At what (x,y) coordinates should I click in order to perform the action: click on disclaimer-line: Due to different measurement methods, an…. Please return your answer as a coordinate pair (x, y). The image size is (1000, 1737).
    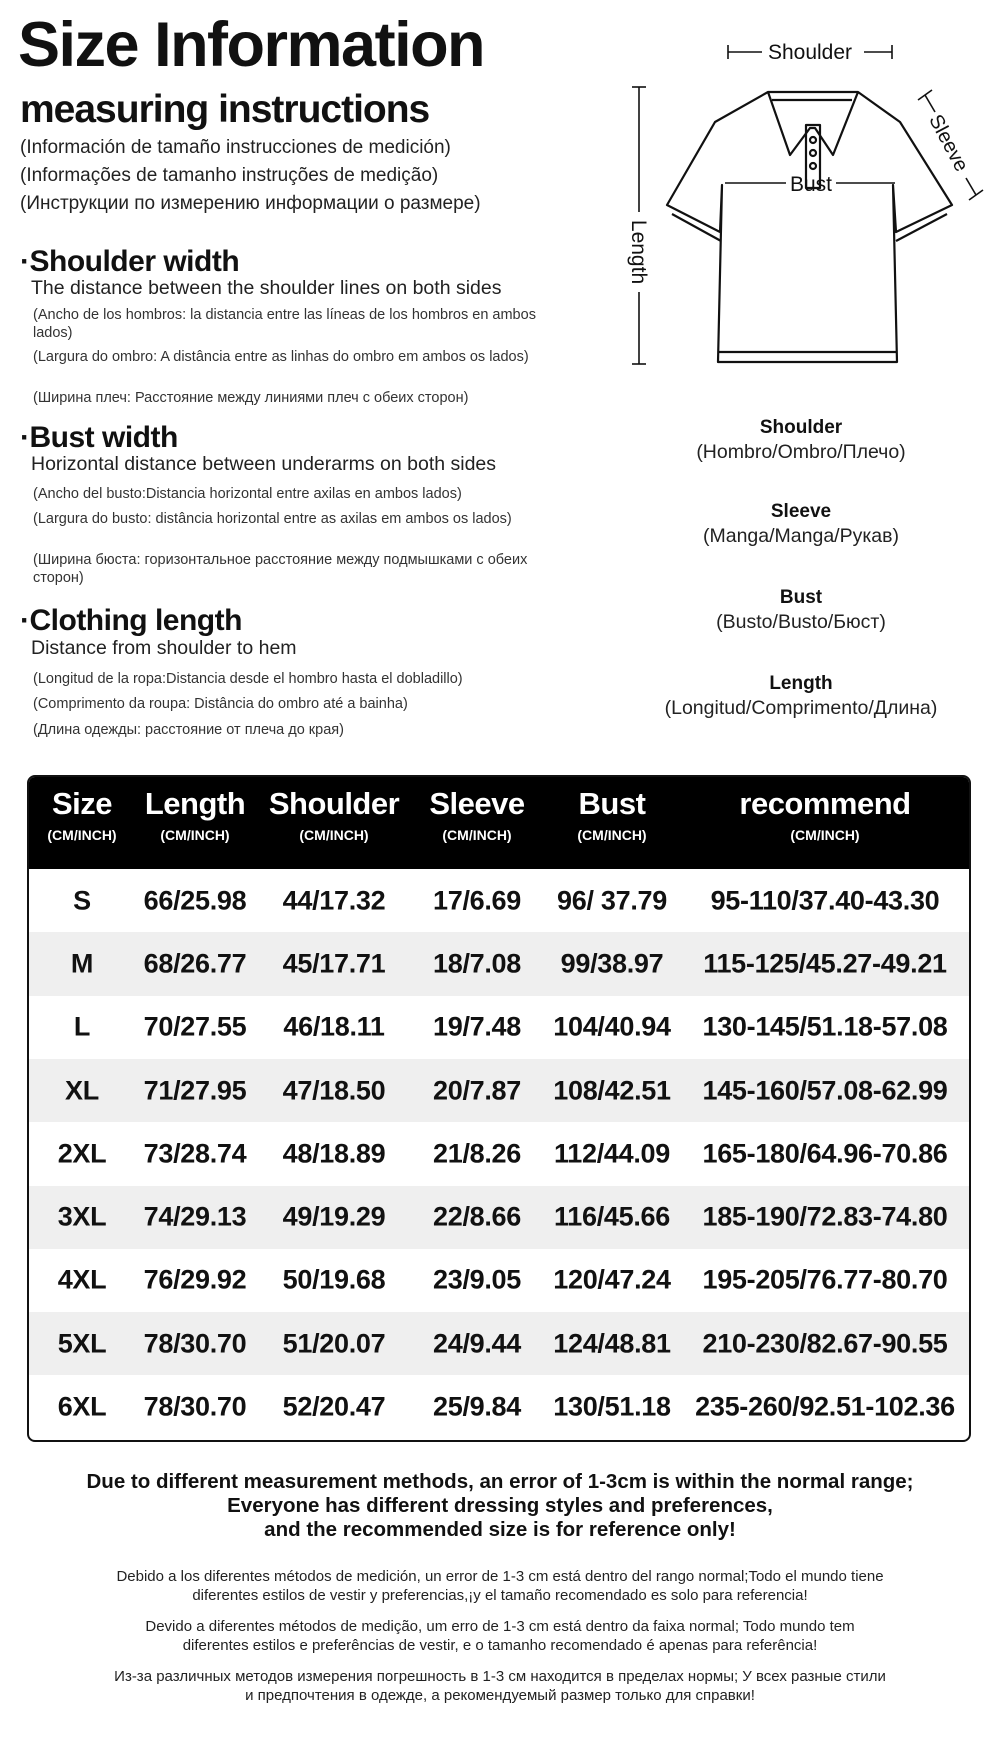
    Looking at the image, I should click on (500, 1481).